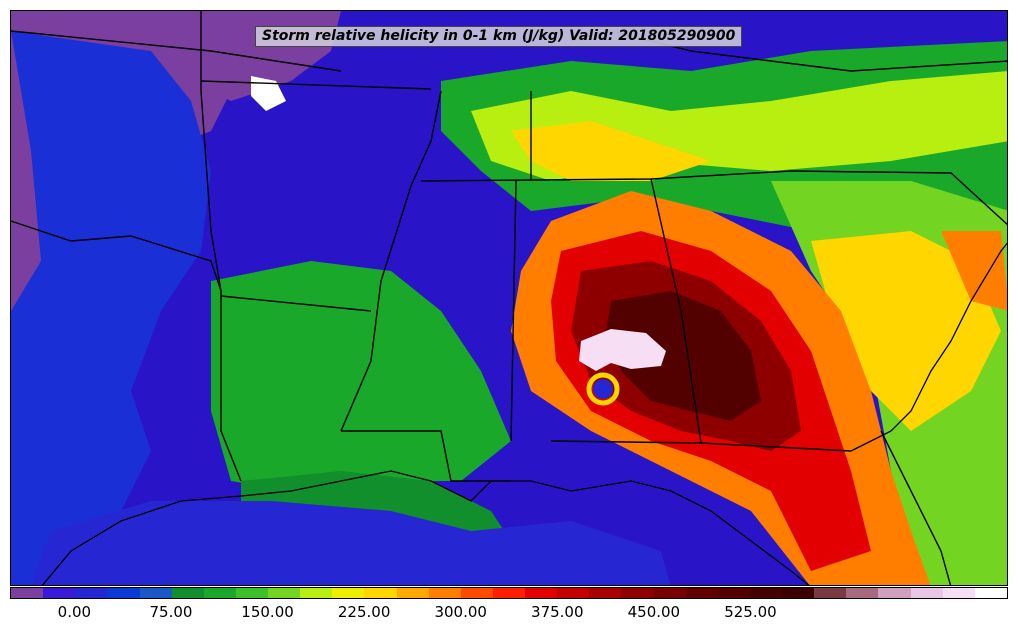  I want to click on colorbar-tick-label: 0.00, so click(74, 612).